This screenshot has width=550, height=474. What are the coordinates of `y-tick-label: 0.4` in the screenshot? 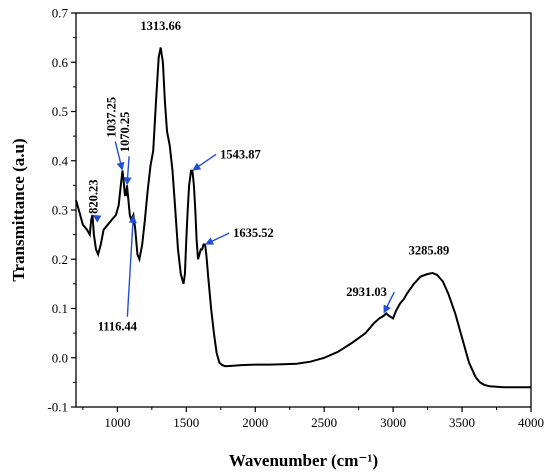 It's located at (60, 160).